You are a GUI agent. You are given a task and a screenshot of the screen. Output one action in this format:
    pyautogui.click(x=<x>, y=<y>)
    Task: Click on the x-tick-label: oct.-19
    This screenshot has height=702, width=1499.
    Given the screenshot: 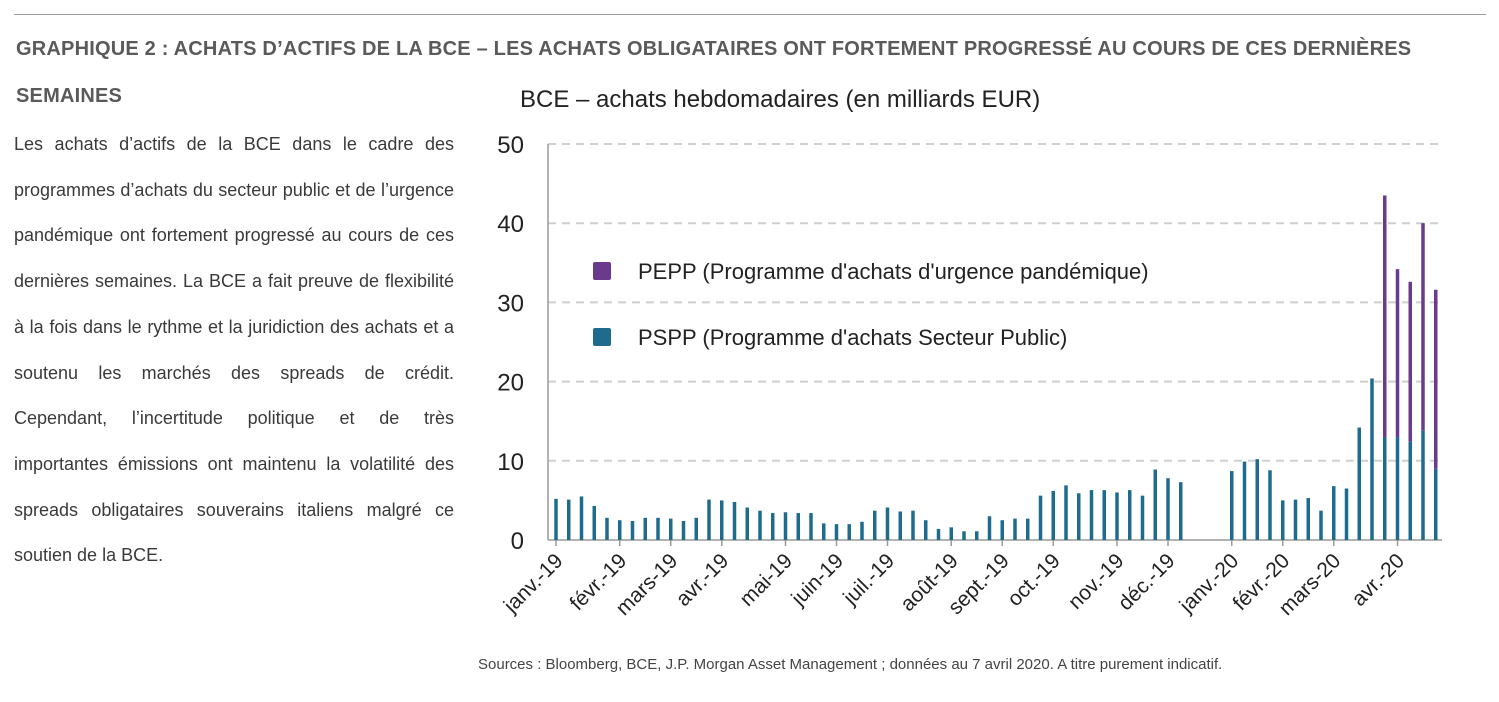 What is the action you would take?
    pyautogui.click(x=1034, y=580)
    